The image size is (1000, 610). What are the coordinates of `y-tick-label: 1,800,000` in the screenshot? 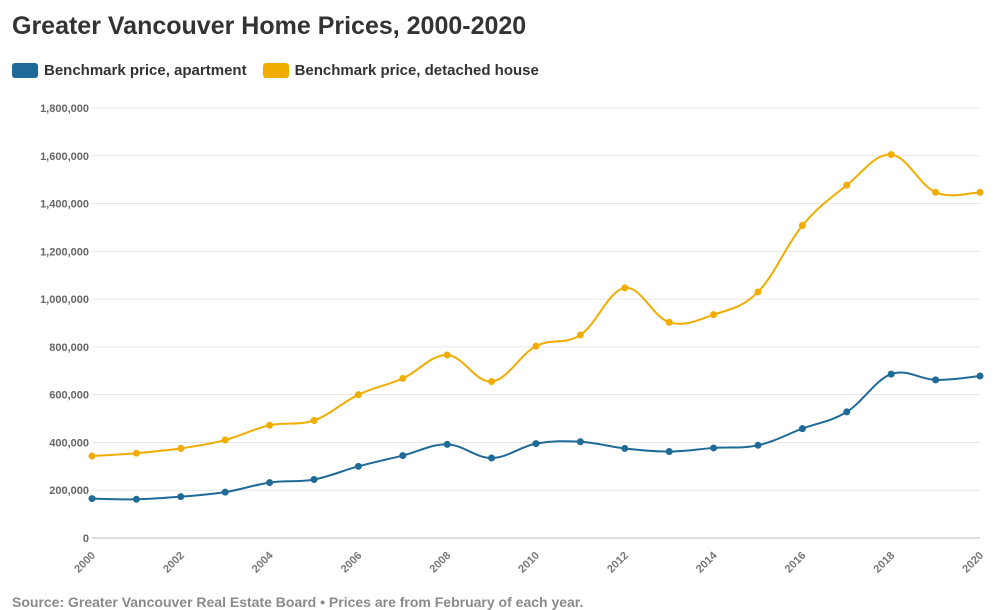 It's located at (64, 109).